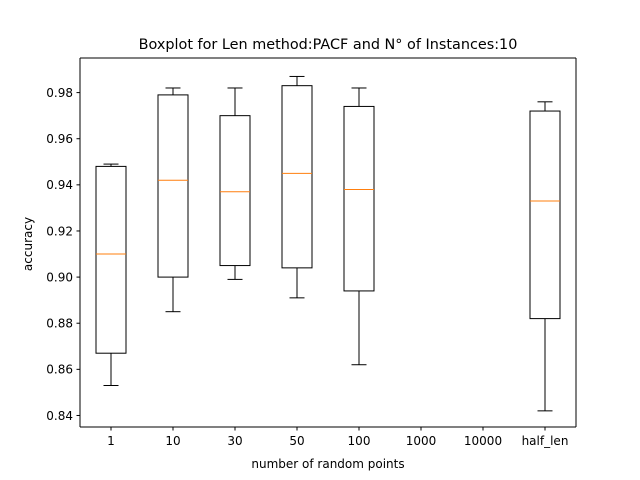 The height and width of the screenshot is (480, 640). What do you see at coordinates (483, 441) in the screenshot?
I see `x-tick-label: 10000` at bounding box center [483, 441].